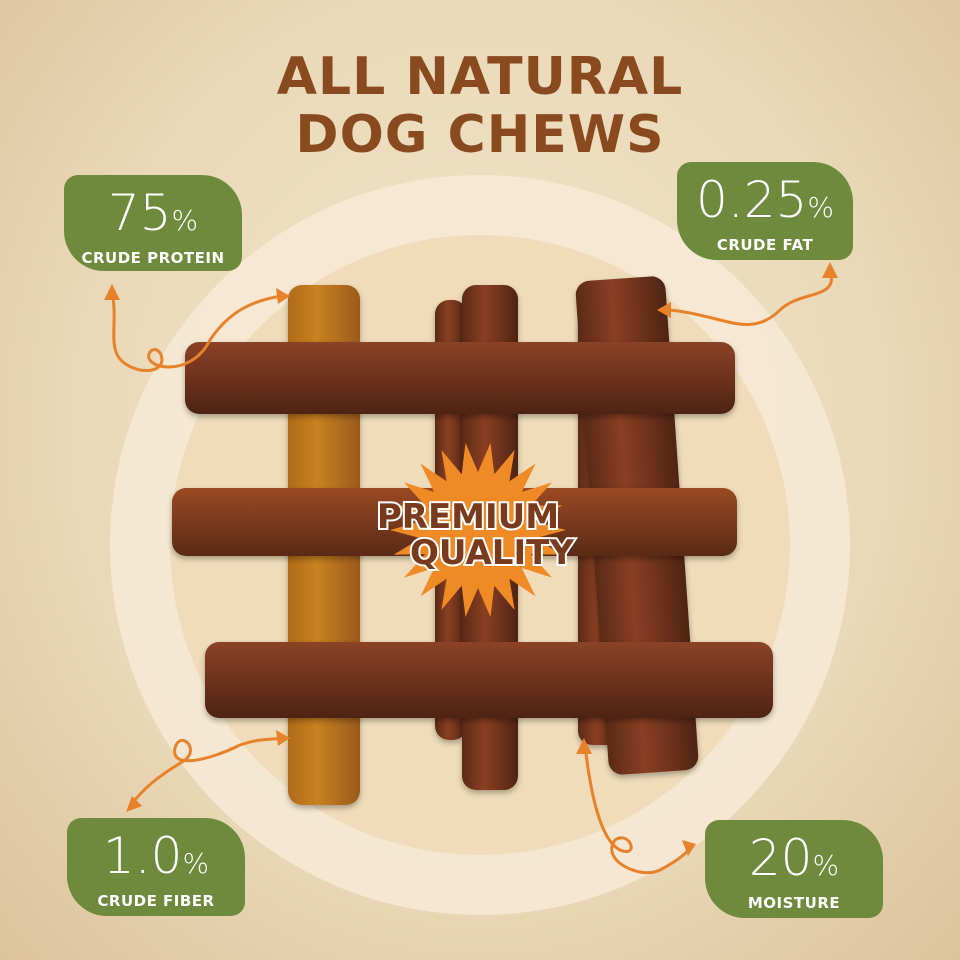  I want to click on arrow-protein, so click(197, 331).